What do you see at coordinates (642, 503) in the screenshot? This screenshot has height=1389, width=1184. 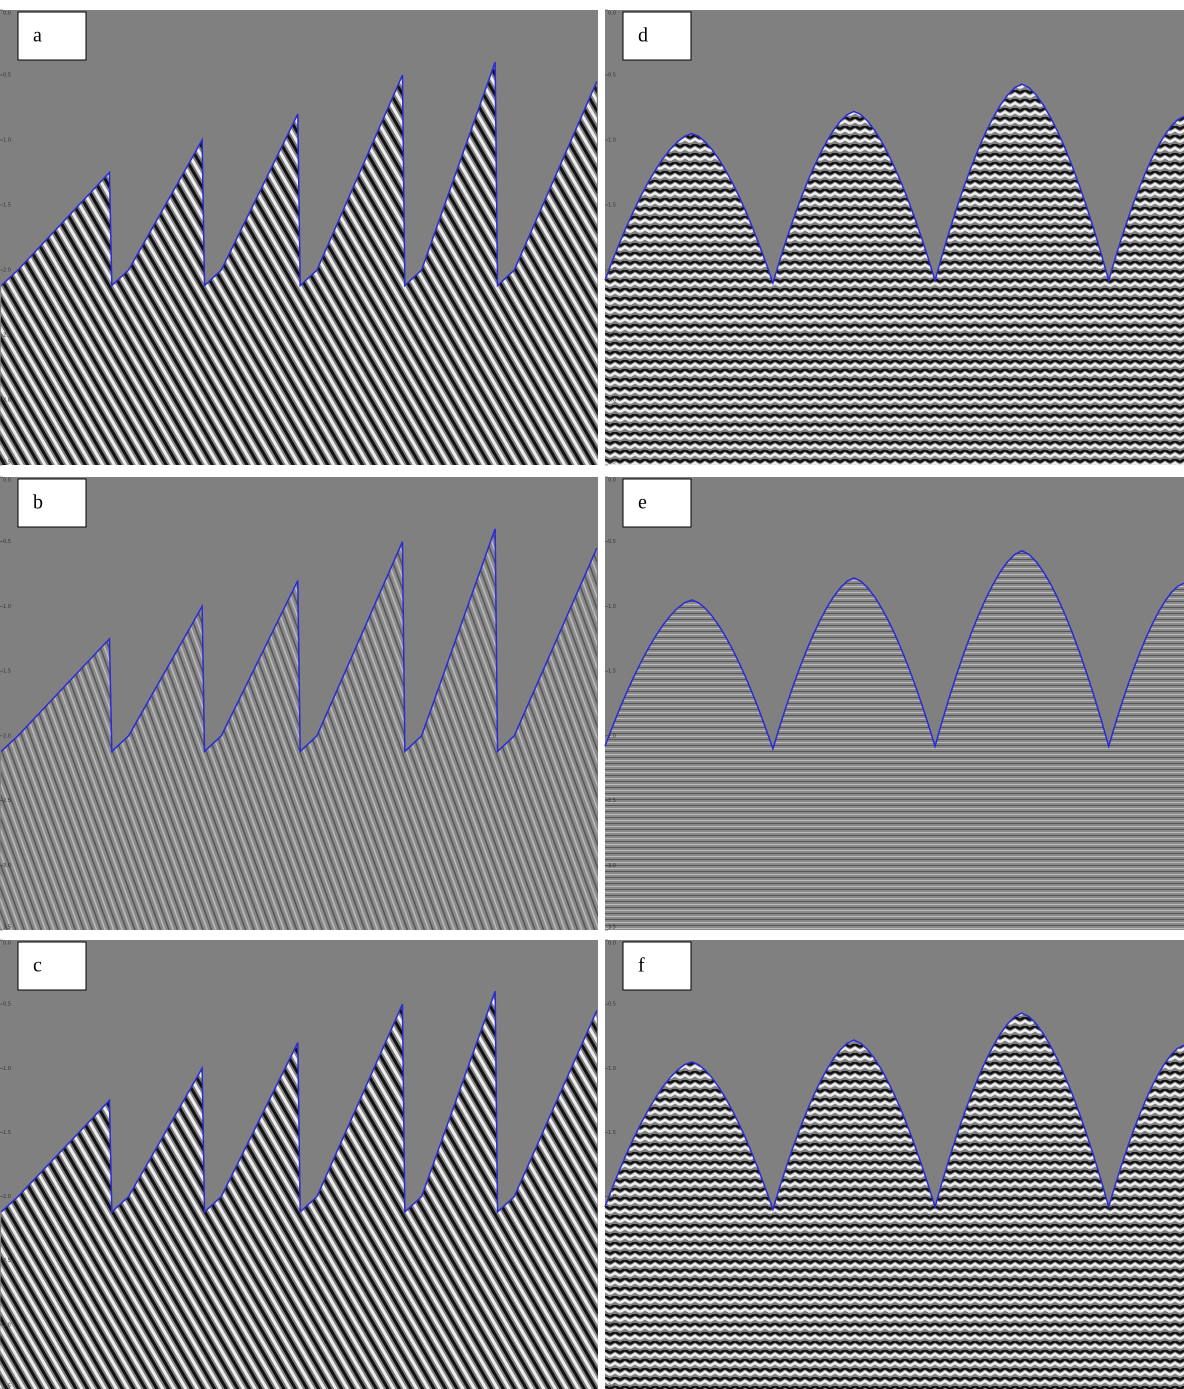 I see `panel-label: e` at bounding box center [642, 503].